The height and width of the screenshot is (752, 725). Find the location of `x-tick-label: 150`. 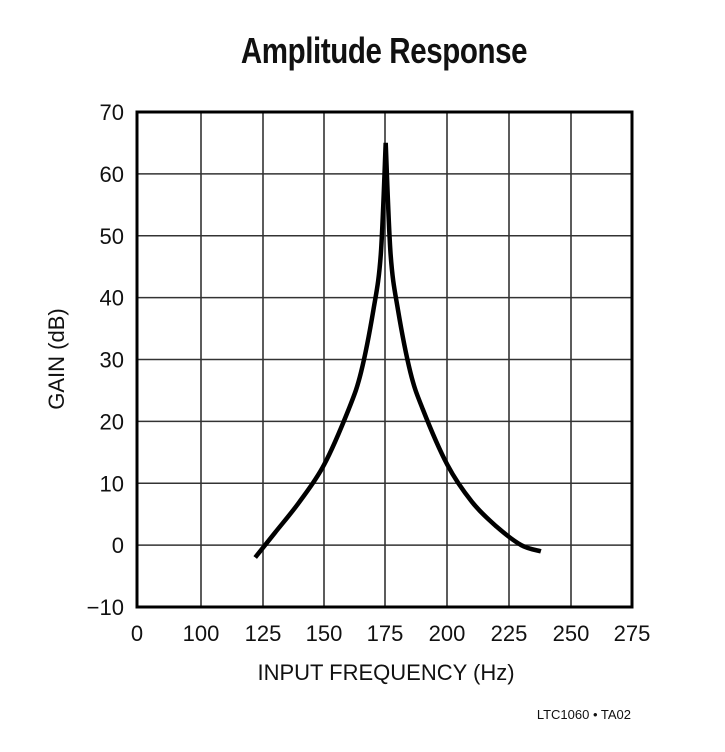

x-tick-label: 150 is located at coordinates (324, 633).